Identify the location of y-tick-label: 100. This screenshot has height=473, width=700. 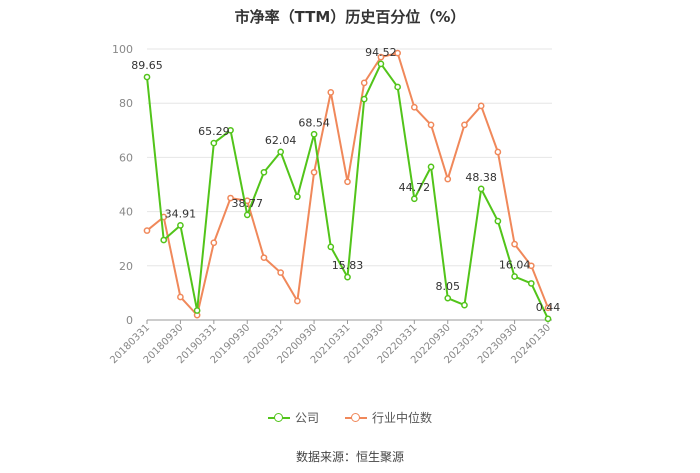
(122, 49).